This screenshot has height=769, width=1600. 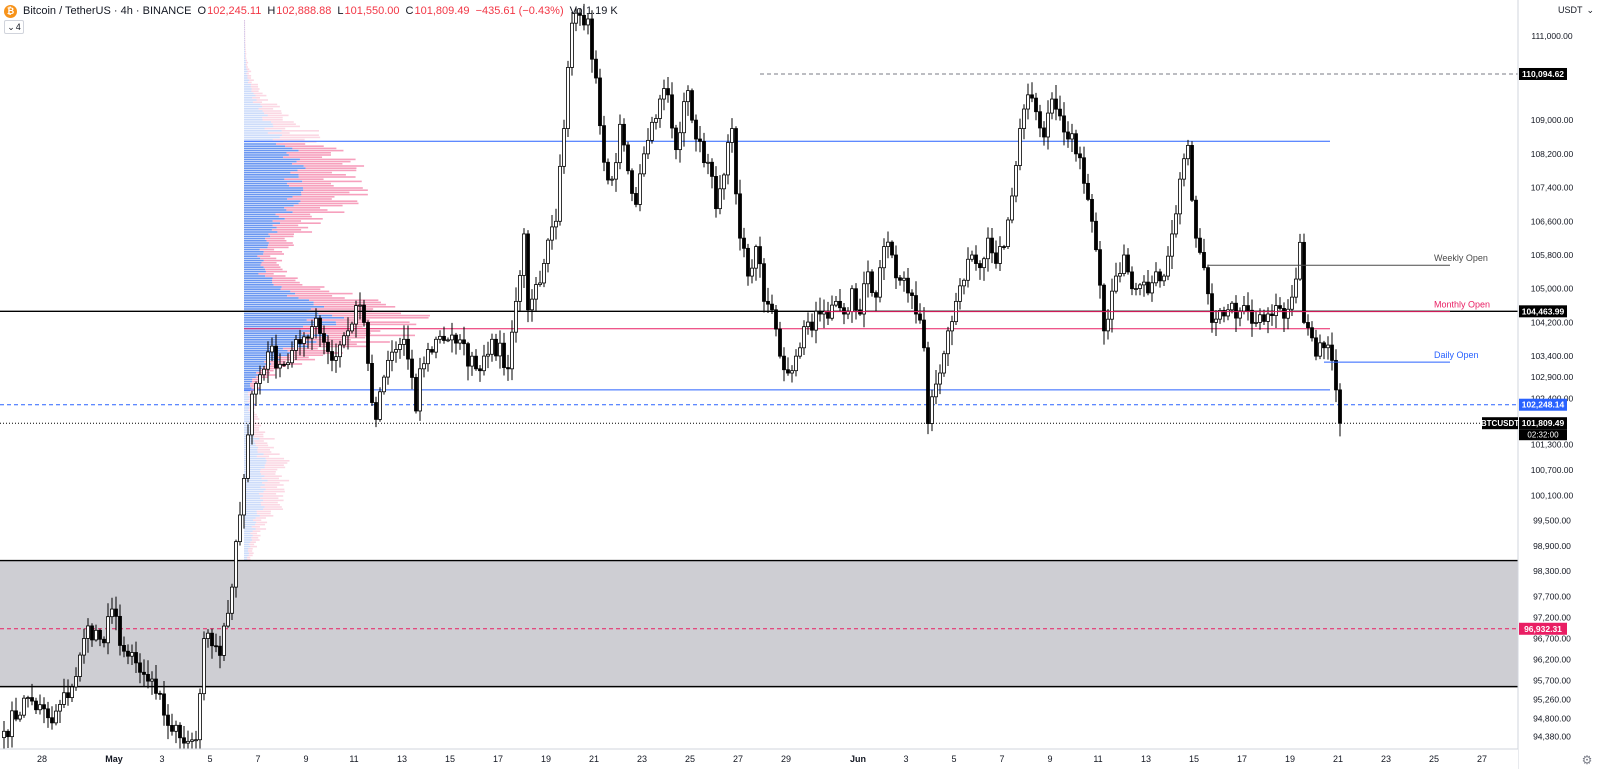 I want to click on time-tick-label: 28, so click(x=42, y=759).